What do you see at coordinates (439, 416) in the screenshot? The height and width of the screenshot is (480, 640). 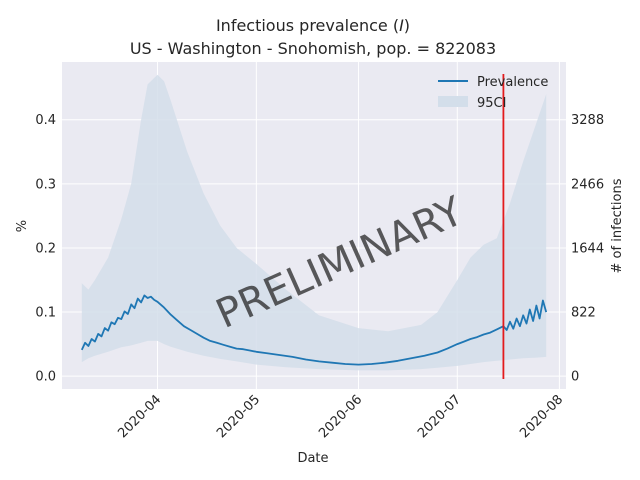 I see `x-tick-label: 2020-07` at bounding box center [439, 416].